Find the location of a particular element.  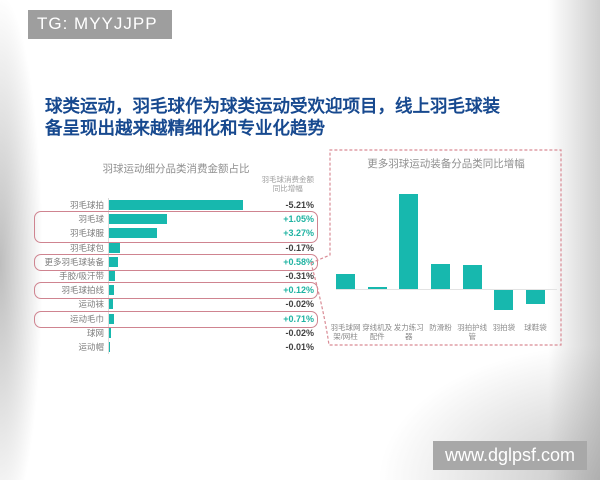

left-chart-row: 运动帽 -0.01% is located at coordinates (176, 347).